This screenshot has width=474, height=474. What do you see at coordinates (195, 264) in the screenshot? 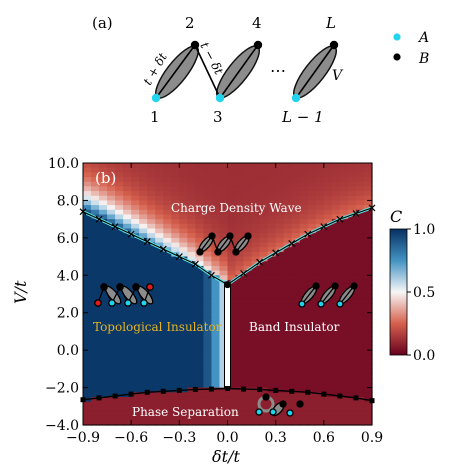
I see `cdw-boundary-marker` at bounding box center [195, 264].